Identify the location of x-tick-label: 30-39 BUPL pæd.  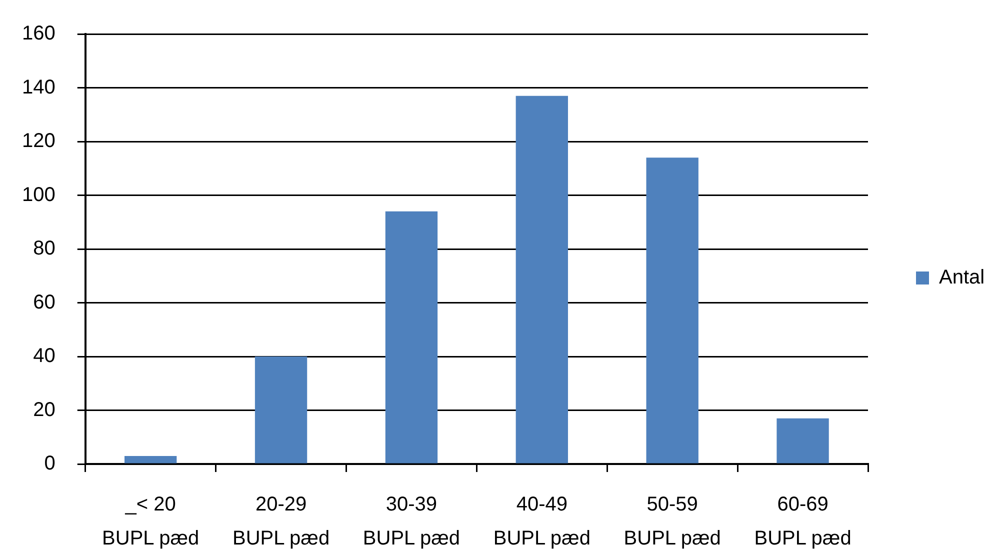
(411, 522).